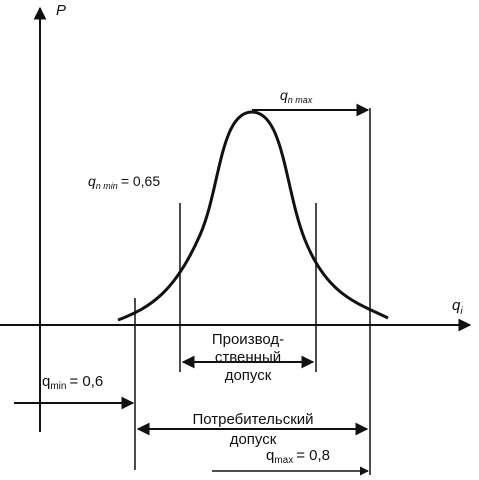 This screenshot has height=480, width=479. Describe the element at coordinates (61, 10) in the screenshot. I see `y-axis-label: P` at that location.